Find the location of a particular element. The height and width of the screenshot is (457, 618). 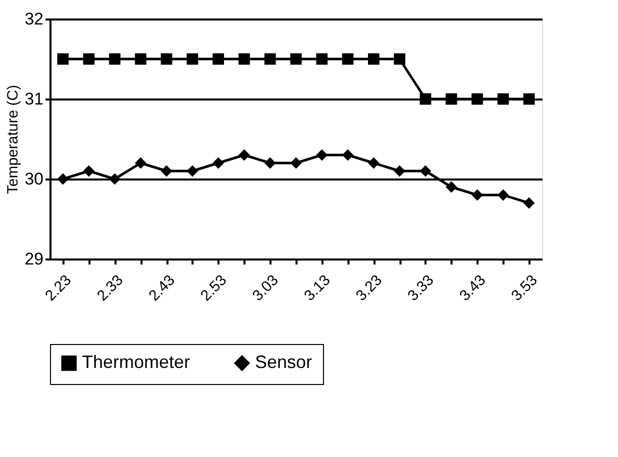

y-tick-label: 32 is located at coordinates (34, 19).